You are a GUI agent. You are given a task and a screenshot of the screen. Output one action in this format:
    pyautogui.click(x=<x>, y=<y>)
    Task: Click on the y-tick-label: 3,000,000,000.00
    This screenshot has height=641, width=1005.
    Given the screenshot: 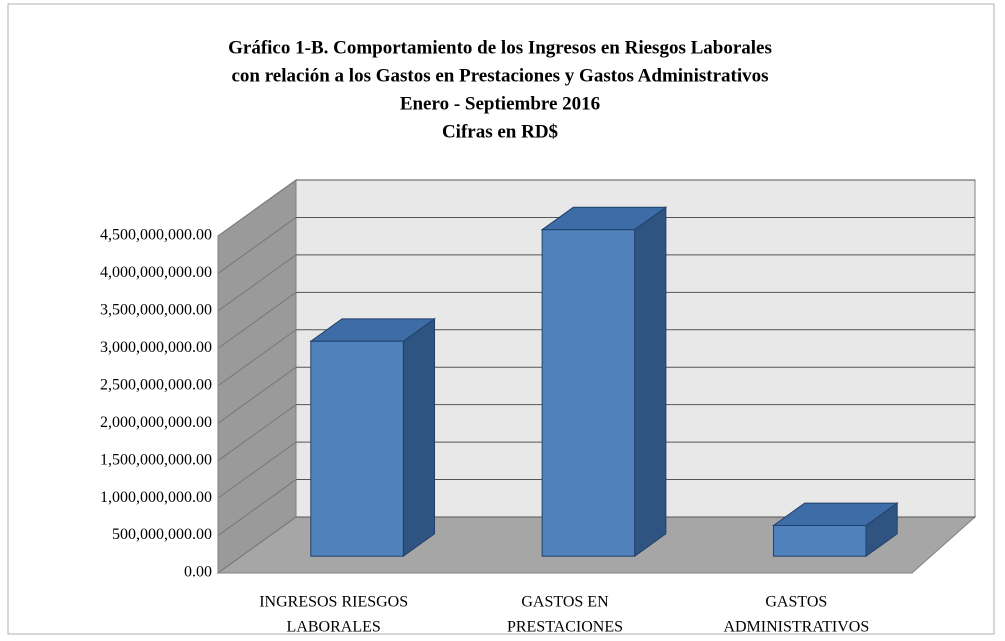 What is the action you would take?
    pyautogui.click(x=156, y=347)
    